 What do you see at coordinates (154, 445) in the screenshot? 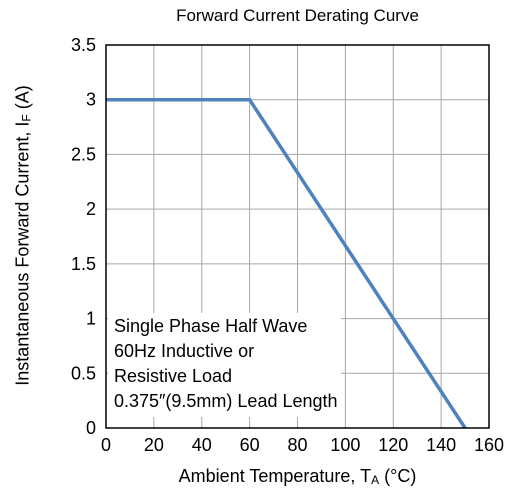
I see `x-tick-label: 20` at bounding box center [154, 445].